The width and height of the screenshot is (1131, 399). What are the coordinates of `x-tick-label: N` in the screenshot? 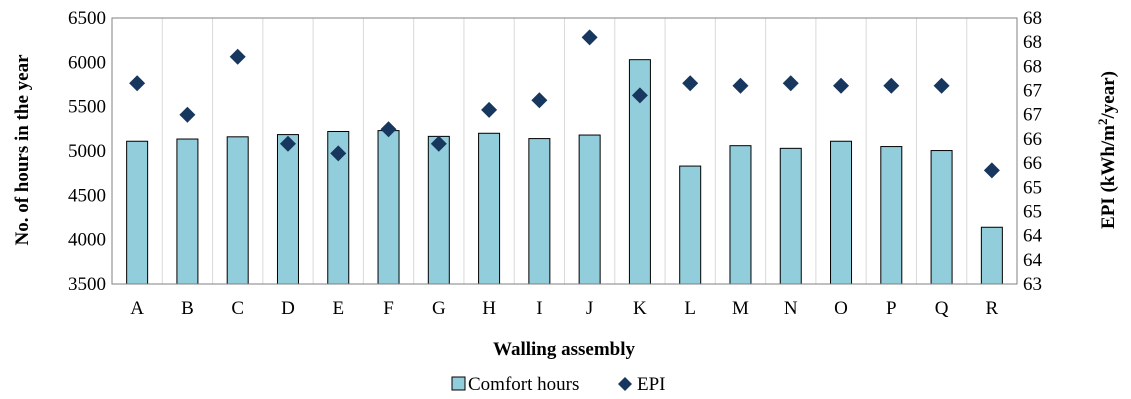 It's located at (791, 308).